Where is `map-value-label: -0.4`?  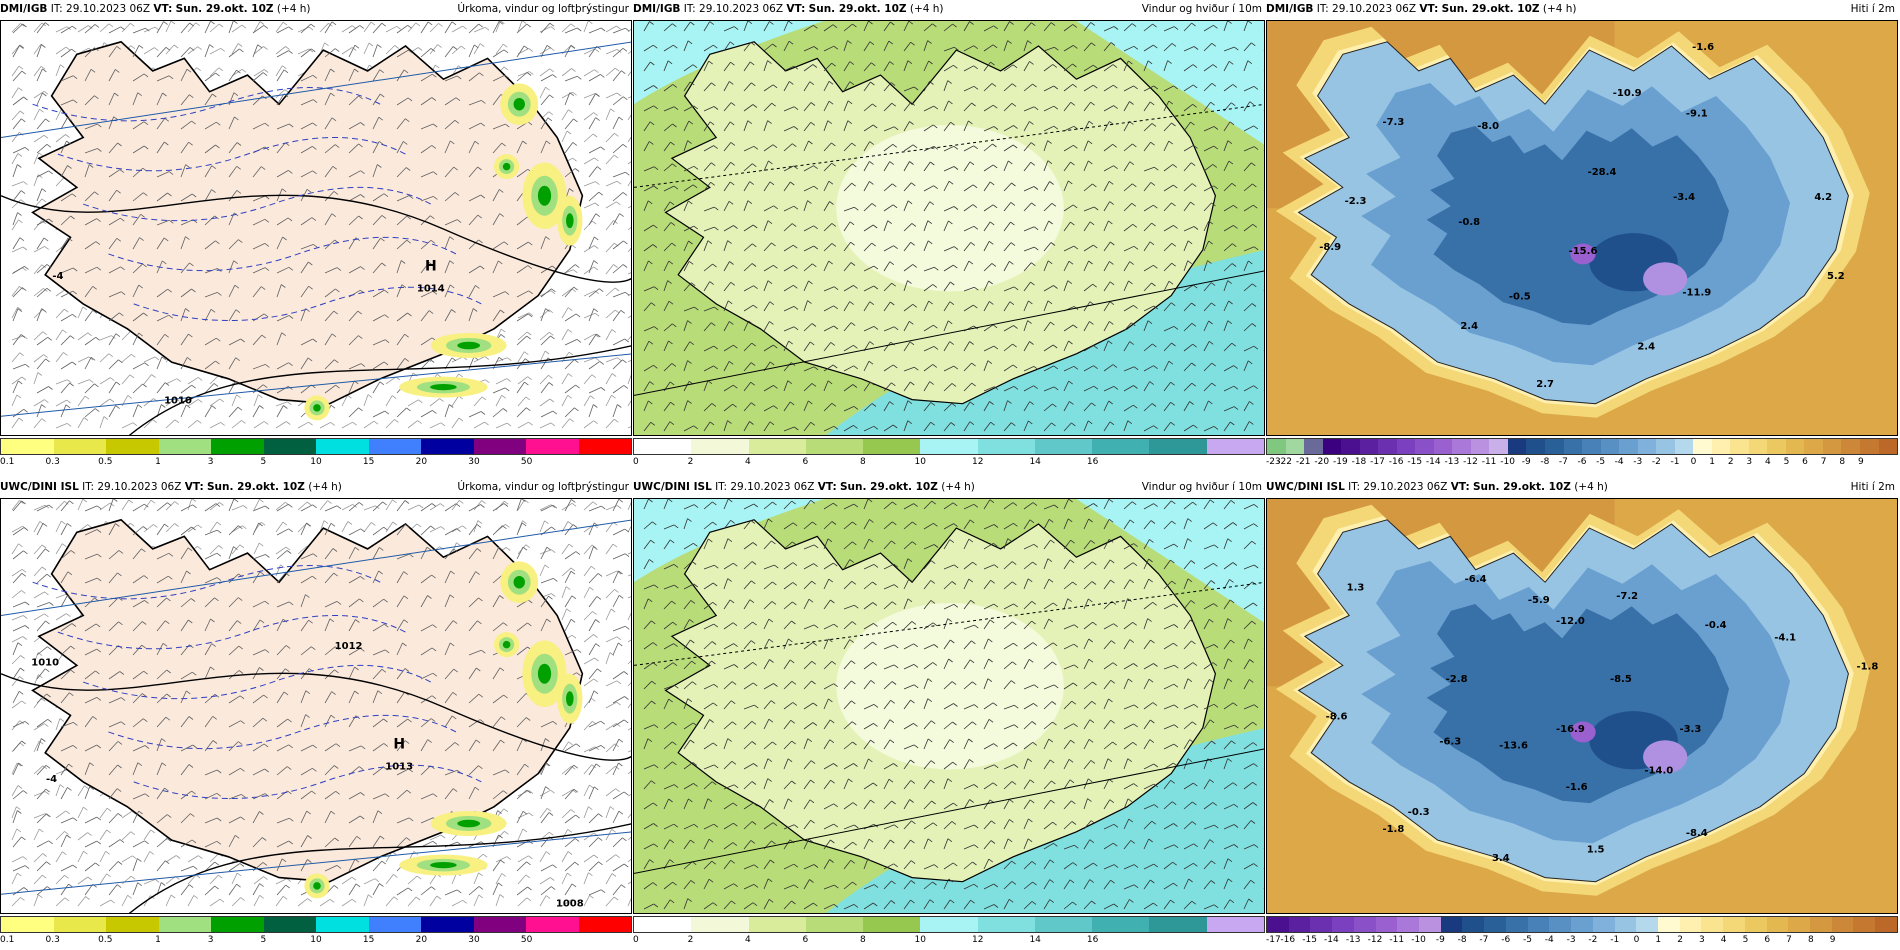 map-value-label: -0.4 is located at coordinates (1716, 625).